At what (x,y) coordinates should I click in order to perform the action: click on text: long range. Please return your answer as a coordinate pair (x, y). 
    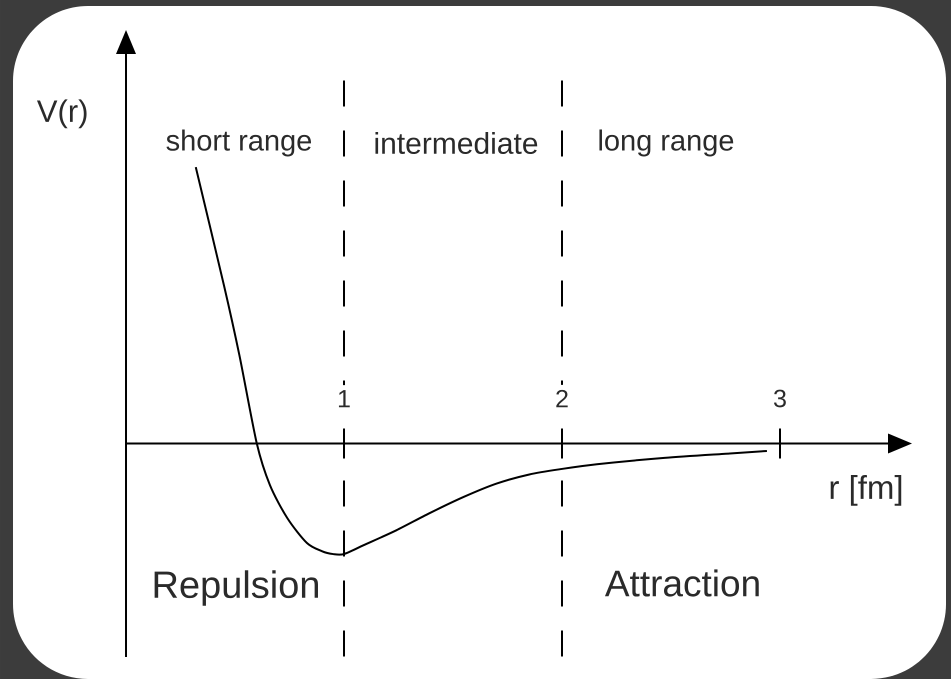
    Looking at the image, I should click on (666, 143).